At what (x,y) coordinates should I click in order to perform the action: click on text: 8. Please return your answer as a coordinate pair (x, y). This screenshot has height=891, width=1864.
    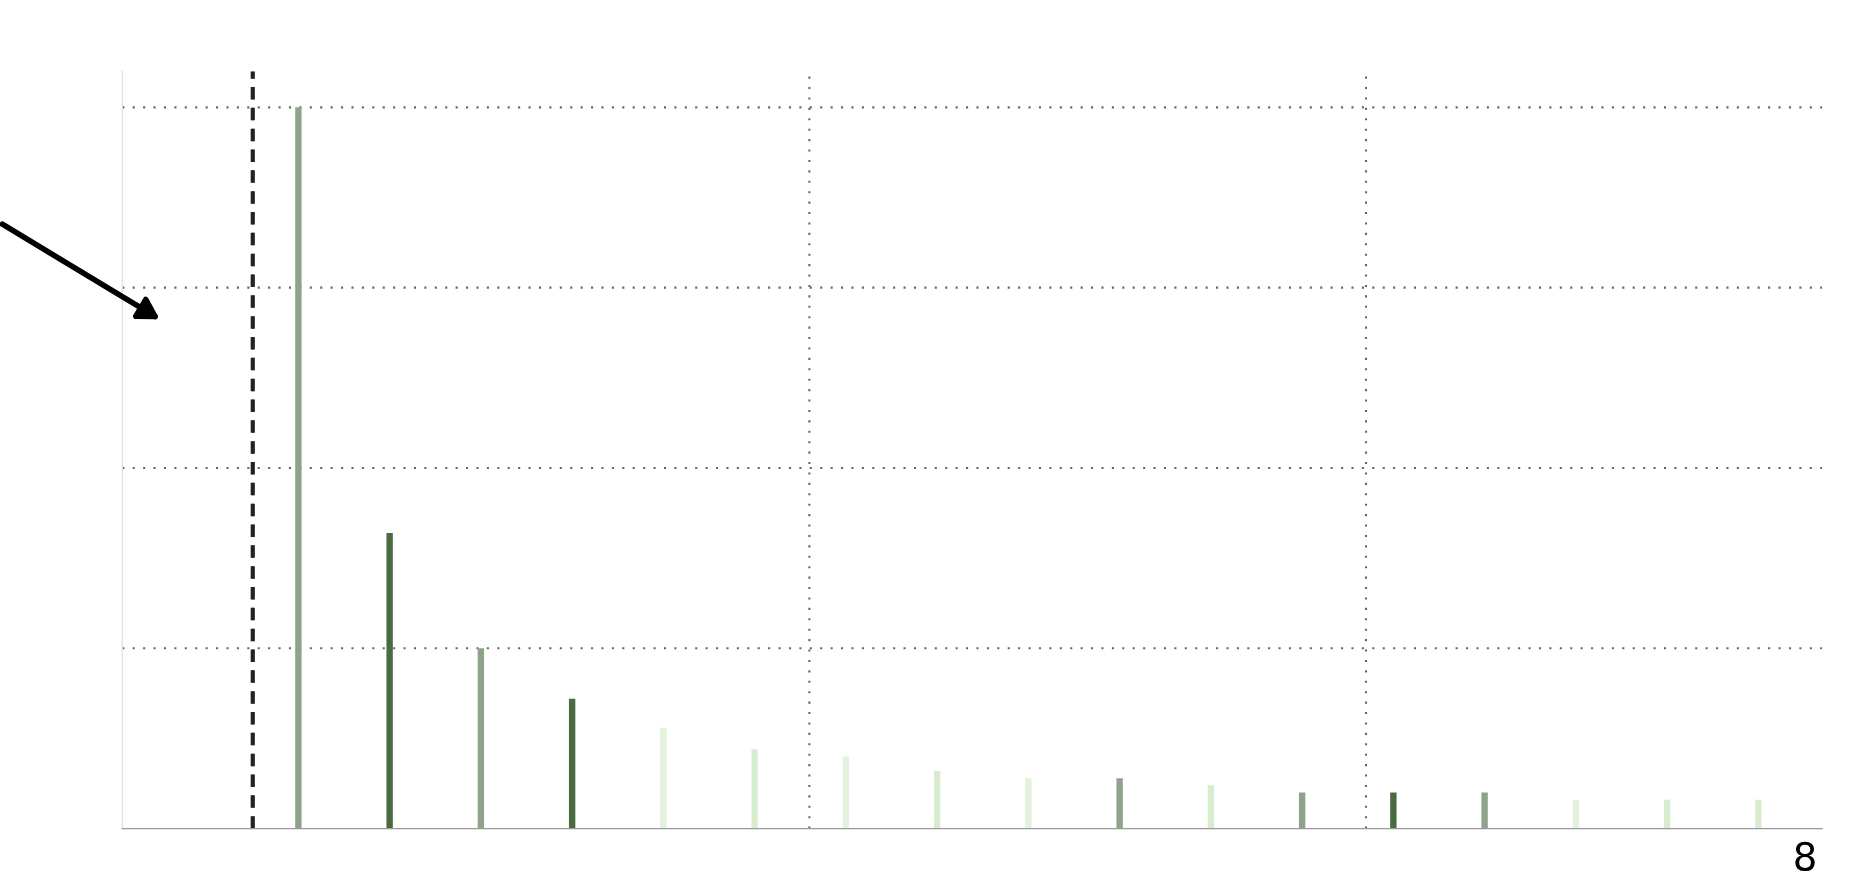
    Looking at the image, I should click on (1805, 856).